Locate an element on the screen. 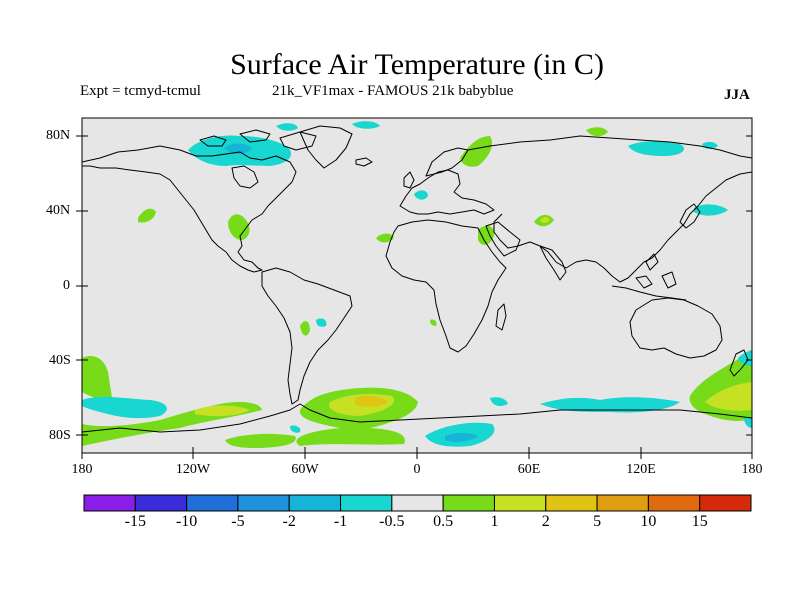  anomaly-patch-jp-cyan is located at coordinates (711, 210).